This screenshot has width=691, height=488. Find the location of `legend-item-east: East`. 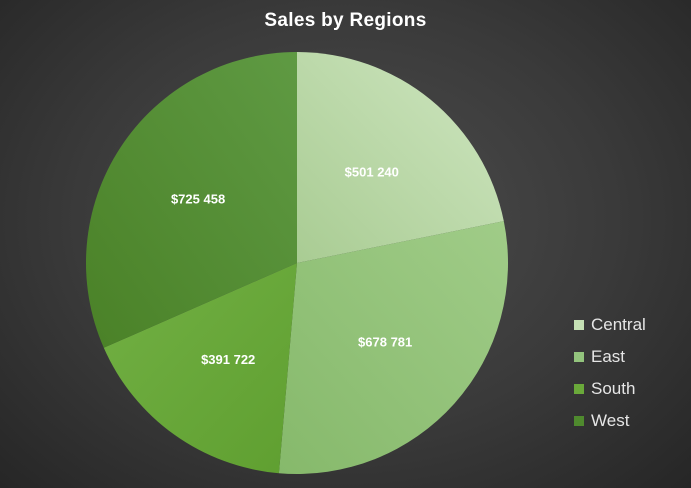

legend-item-east: East is located at coordinates (610, 357).